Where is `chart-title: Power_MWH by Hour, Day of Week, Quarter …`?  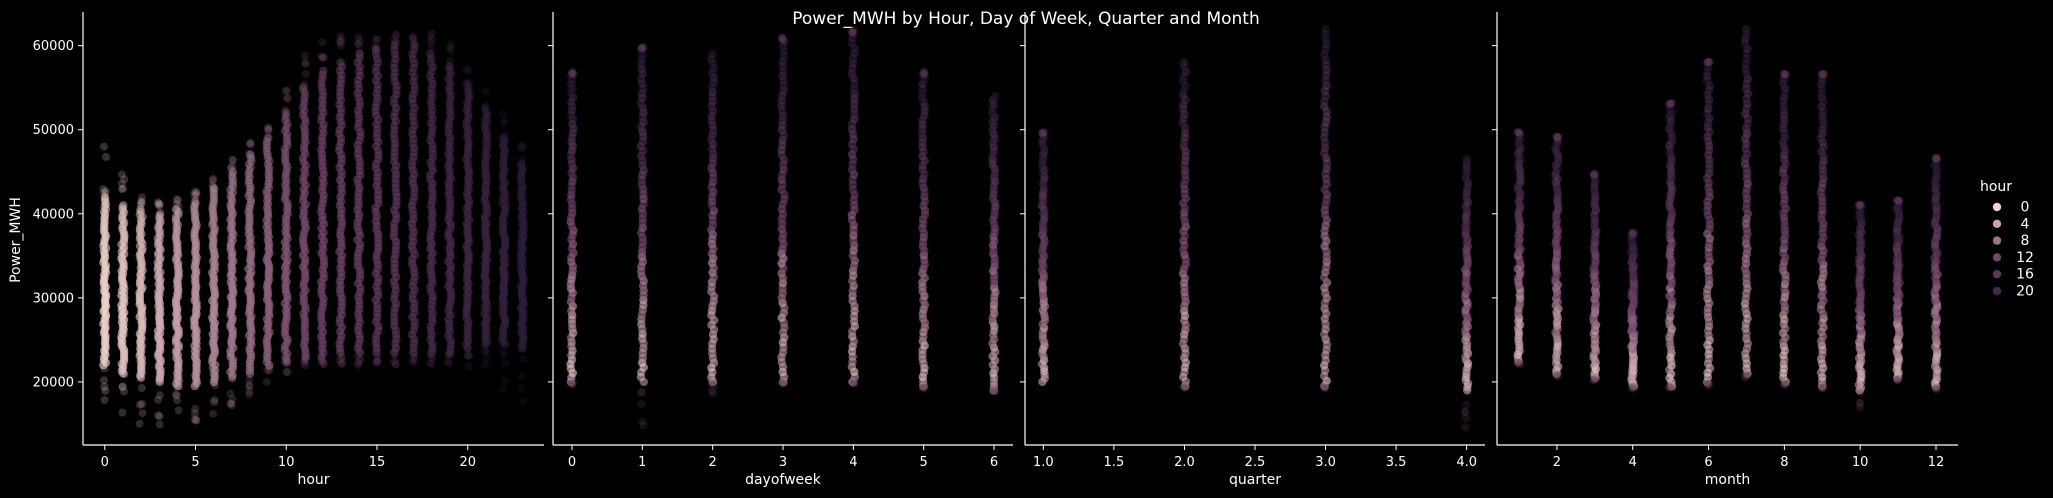 chart-title: Power_MWH by Hour, Day of Week, Quarter … is located at coordinates (1025, 19).